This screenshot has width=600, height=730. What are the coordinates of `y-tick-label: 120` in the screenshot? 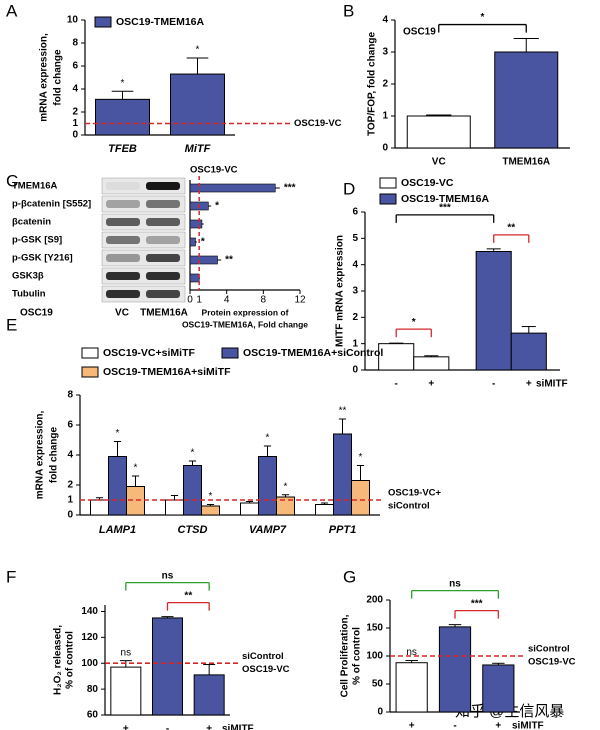 It's located at (89, 637).